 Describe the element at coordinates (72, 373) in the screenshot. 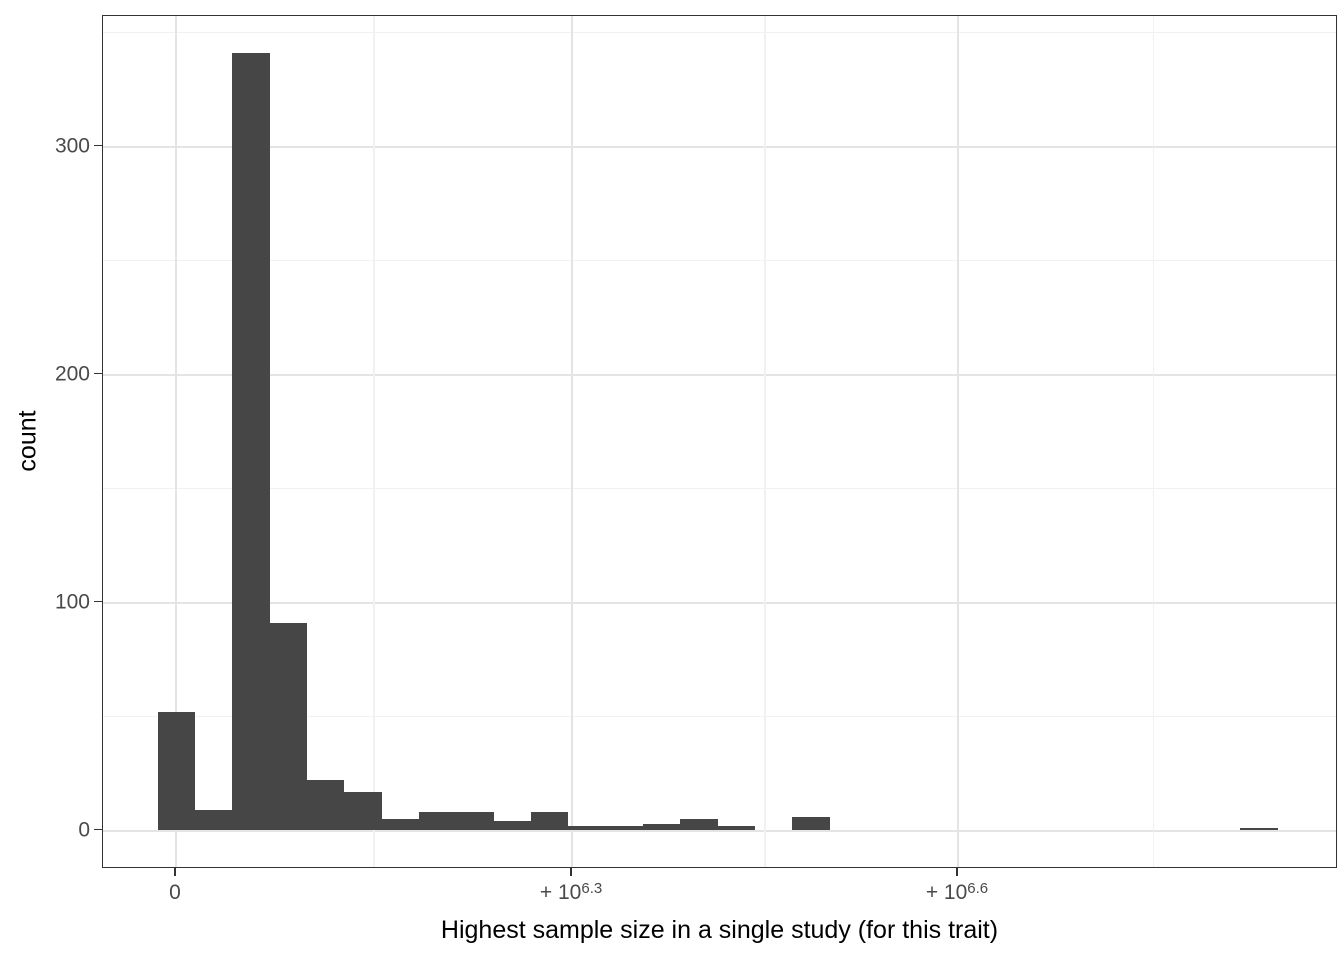

I see `y-tick-label: 200` at that location.